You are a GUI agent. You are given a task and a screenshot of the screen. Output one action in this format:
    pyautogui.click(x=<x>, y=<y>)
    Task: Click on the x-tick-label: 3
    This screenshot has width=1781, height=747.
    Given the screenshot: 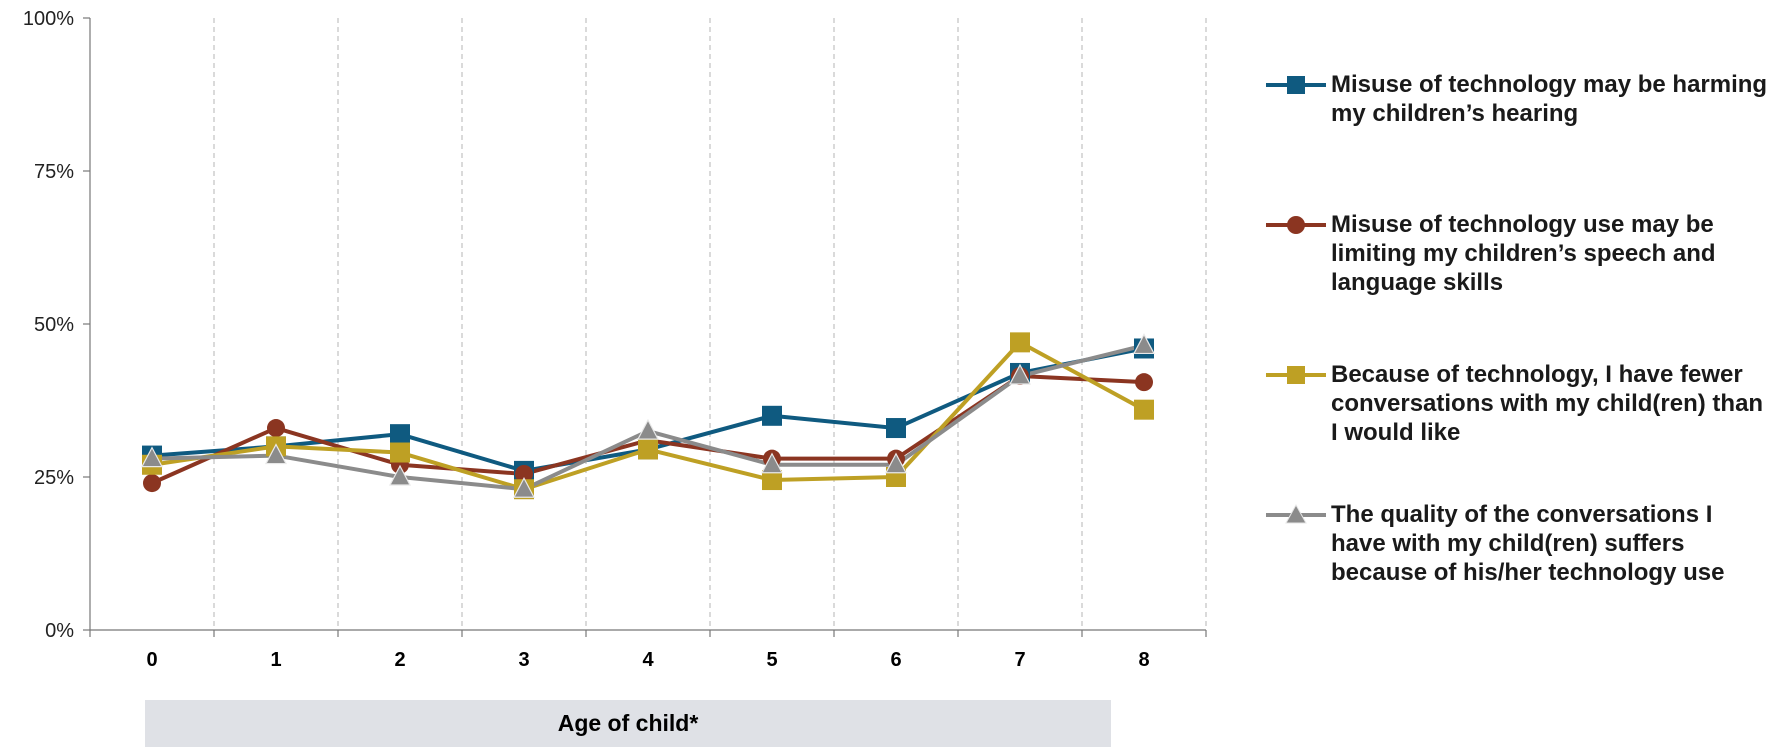 What is the action you would take?
    pyautogui.click(x=523, y=660)
    